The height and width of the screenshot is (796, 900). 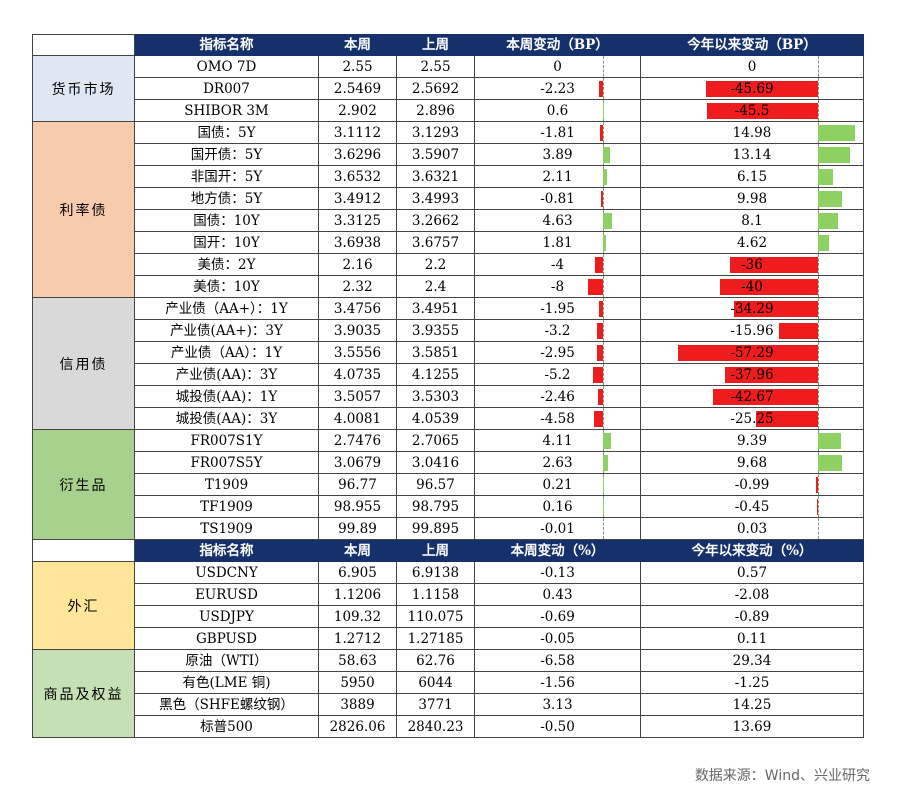 What do you see at coordinates (227, 529) in the screenshot?
I see `indicator-name: TS1909` at bounding box center [227, 529].